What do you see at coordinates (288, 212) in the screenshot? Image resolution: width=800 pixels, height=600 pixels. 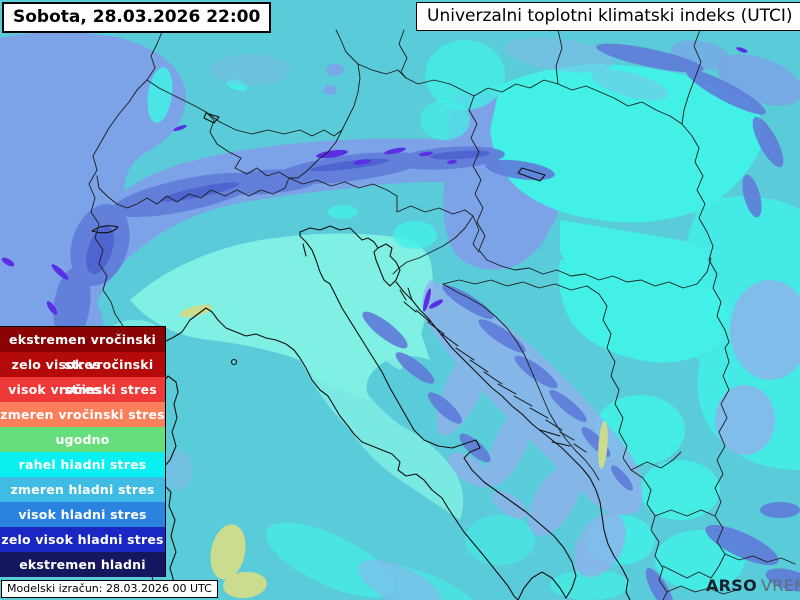 I see `map-ridge-dark-accents` at bounding box center [288, 212].